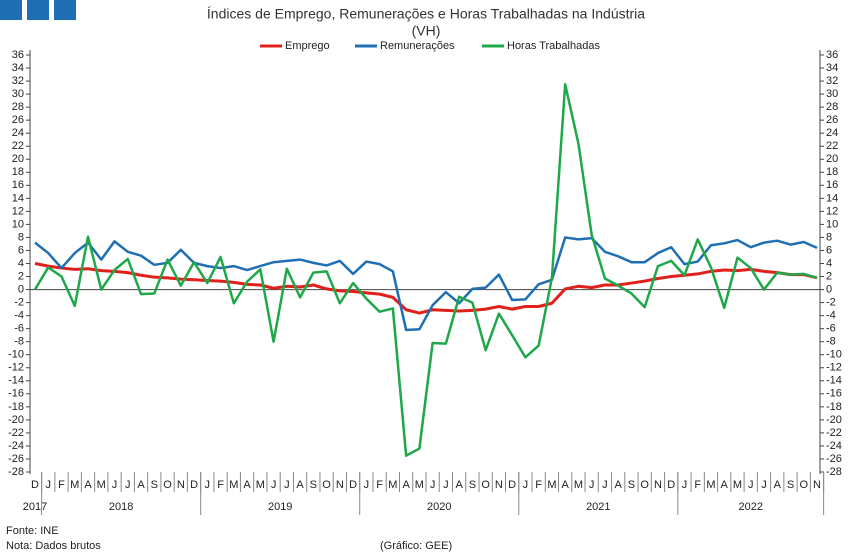 The width and height of the screenshot is (852, 555). Describe the element at coordinates (831, 329) in the screenshot. I see `y2-tick-label: -6` at that location.